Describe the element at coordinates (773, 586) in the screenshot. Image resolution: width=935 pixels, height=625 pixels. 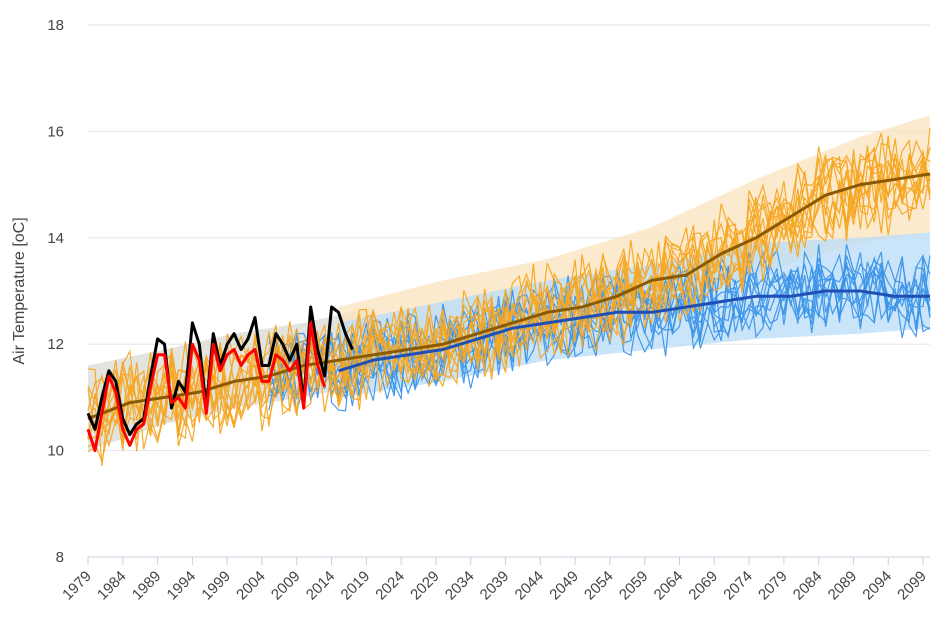
I see `x-tick-label: 2079` at that location.